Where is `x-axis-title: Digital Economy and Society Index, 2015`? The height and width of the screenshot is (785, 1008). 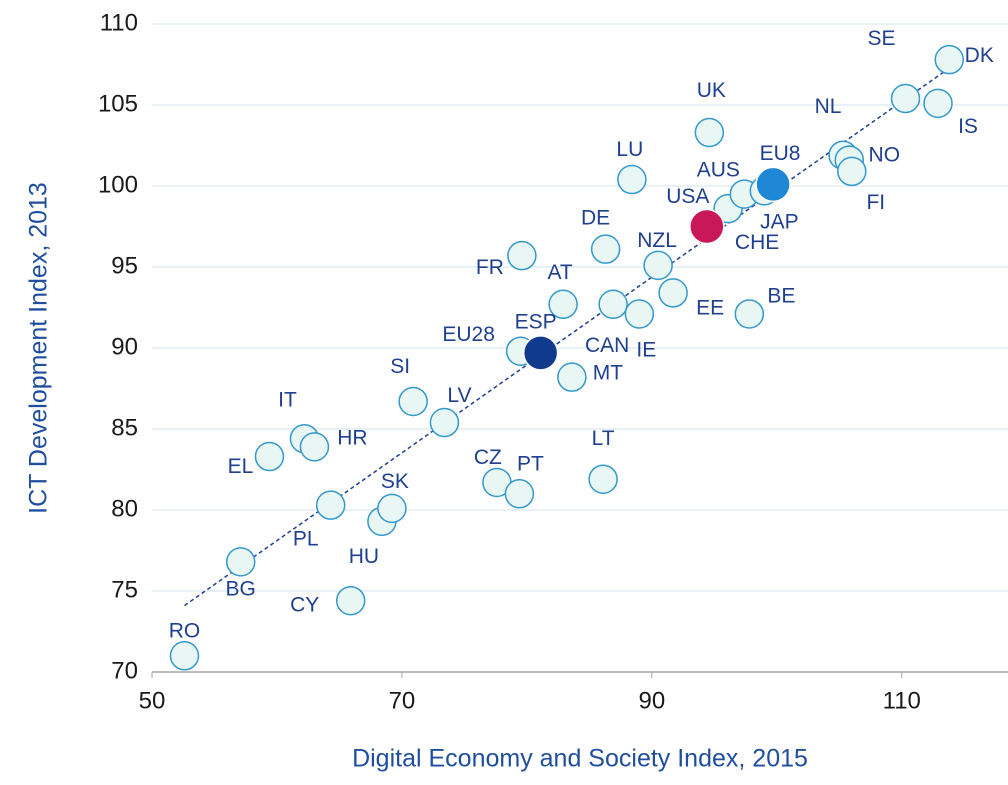
x-axis-title: Digital Economy and Society Index, 2015 is located at coordinates (580, 759).